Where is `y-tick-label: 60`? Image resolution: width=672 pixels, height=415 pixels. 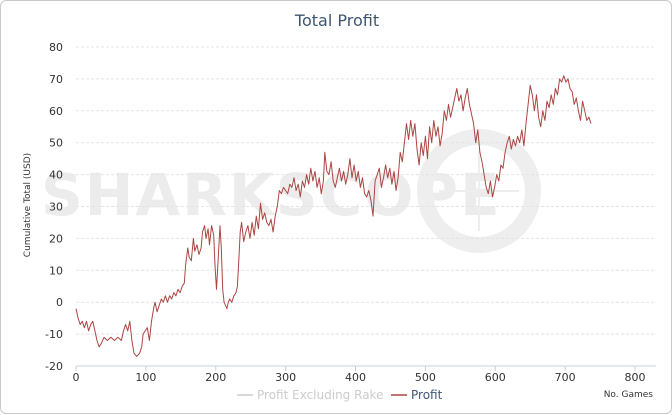
y-tick-label: 60 is located at coordinates (56, 111).